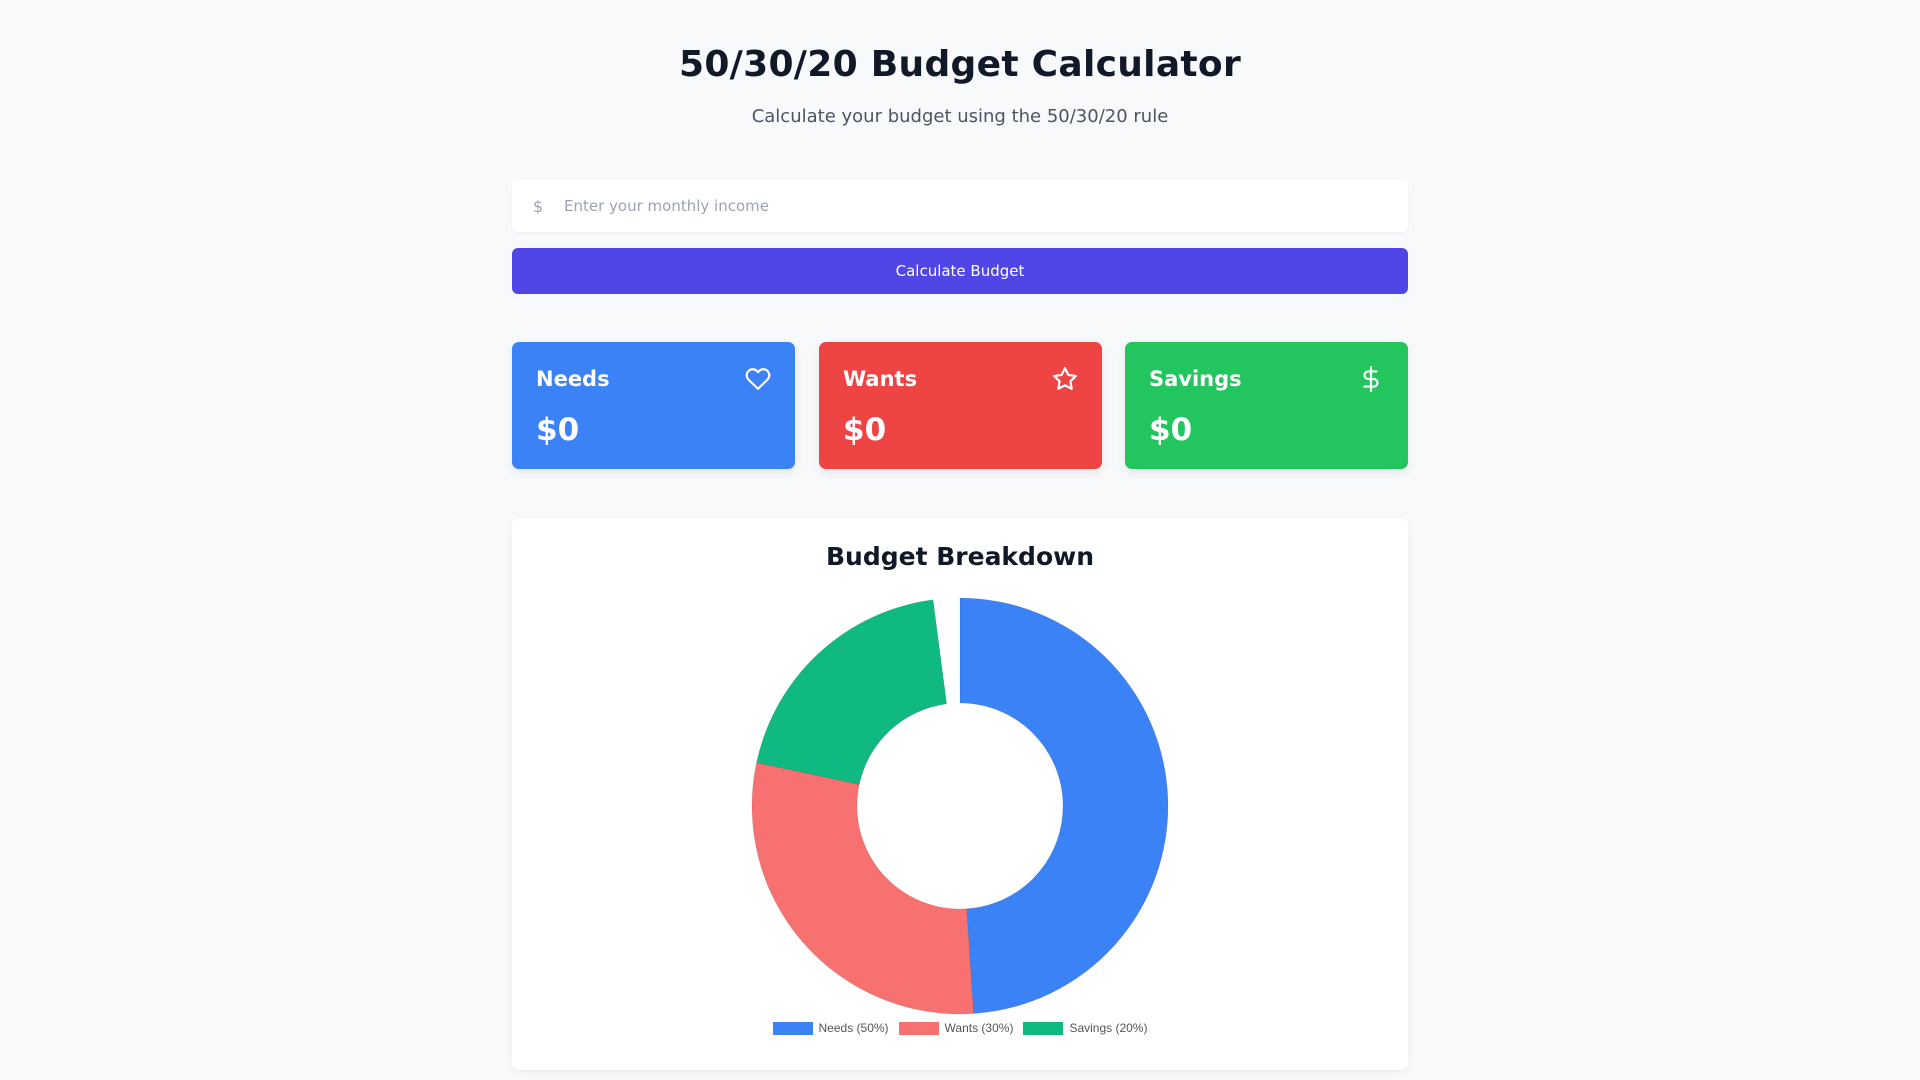  What do you see at coordinates (558, 430) in the screenshot?
I see `needs-amount: $0` at bounding box center [558, 430].